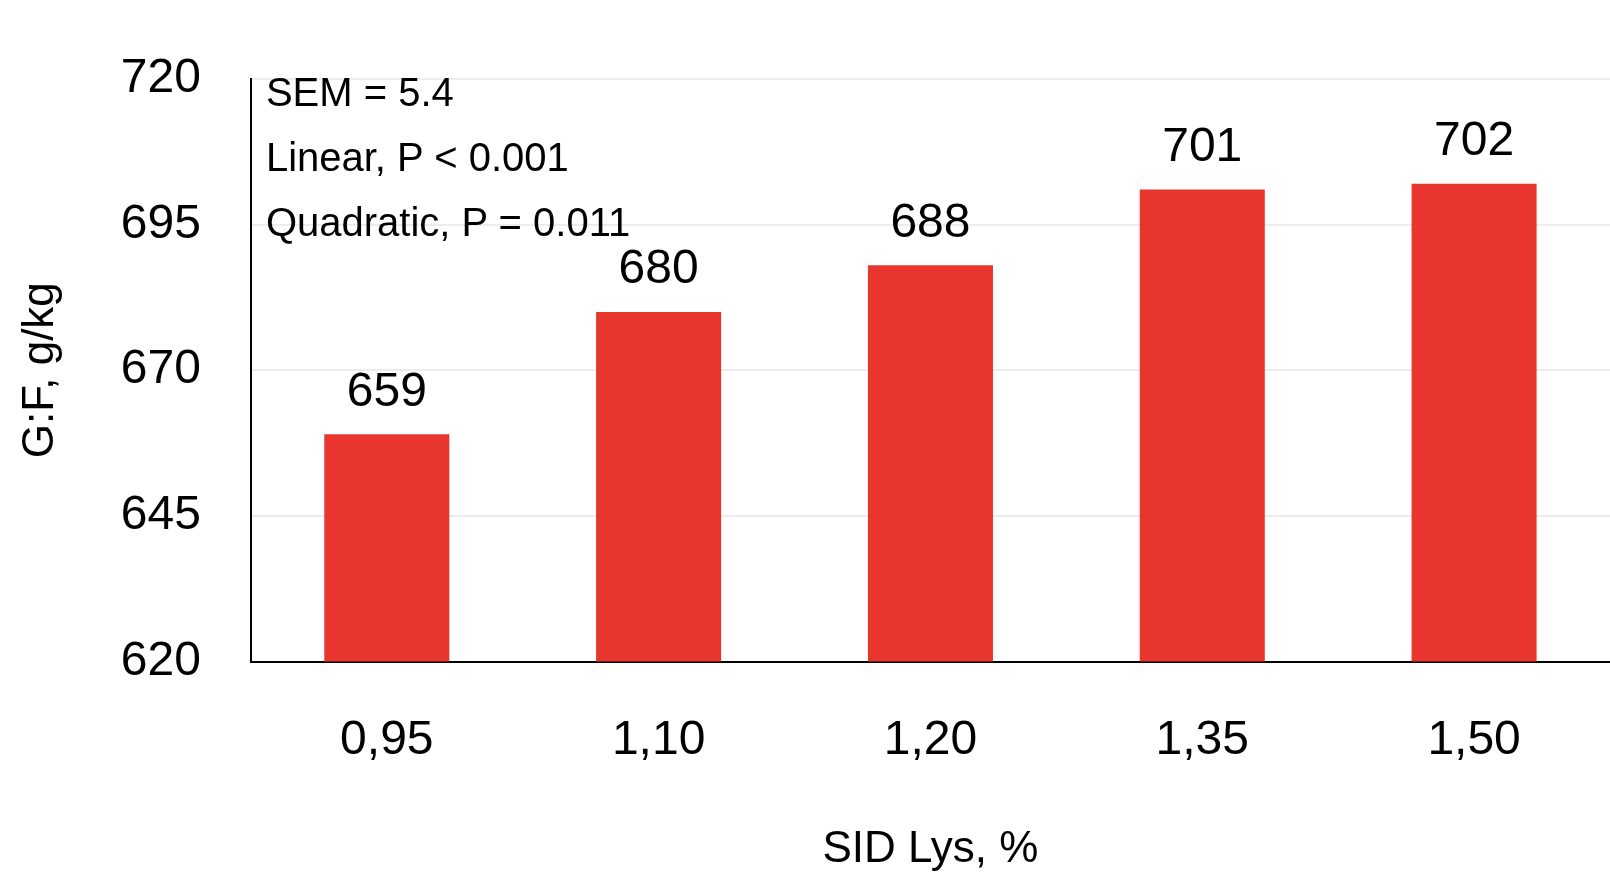 This screenshot has height=888, width=1610. I want to click on data-label: 659, so click(386, 389).